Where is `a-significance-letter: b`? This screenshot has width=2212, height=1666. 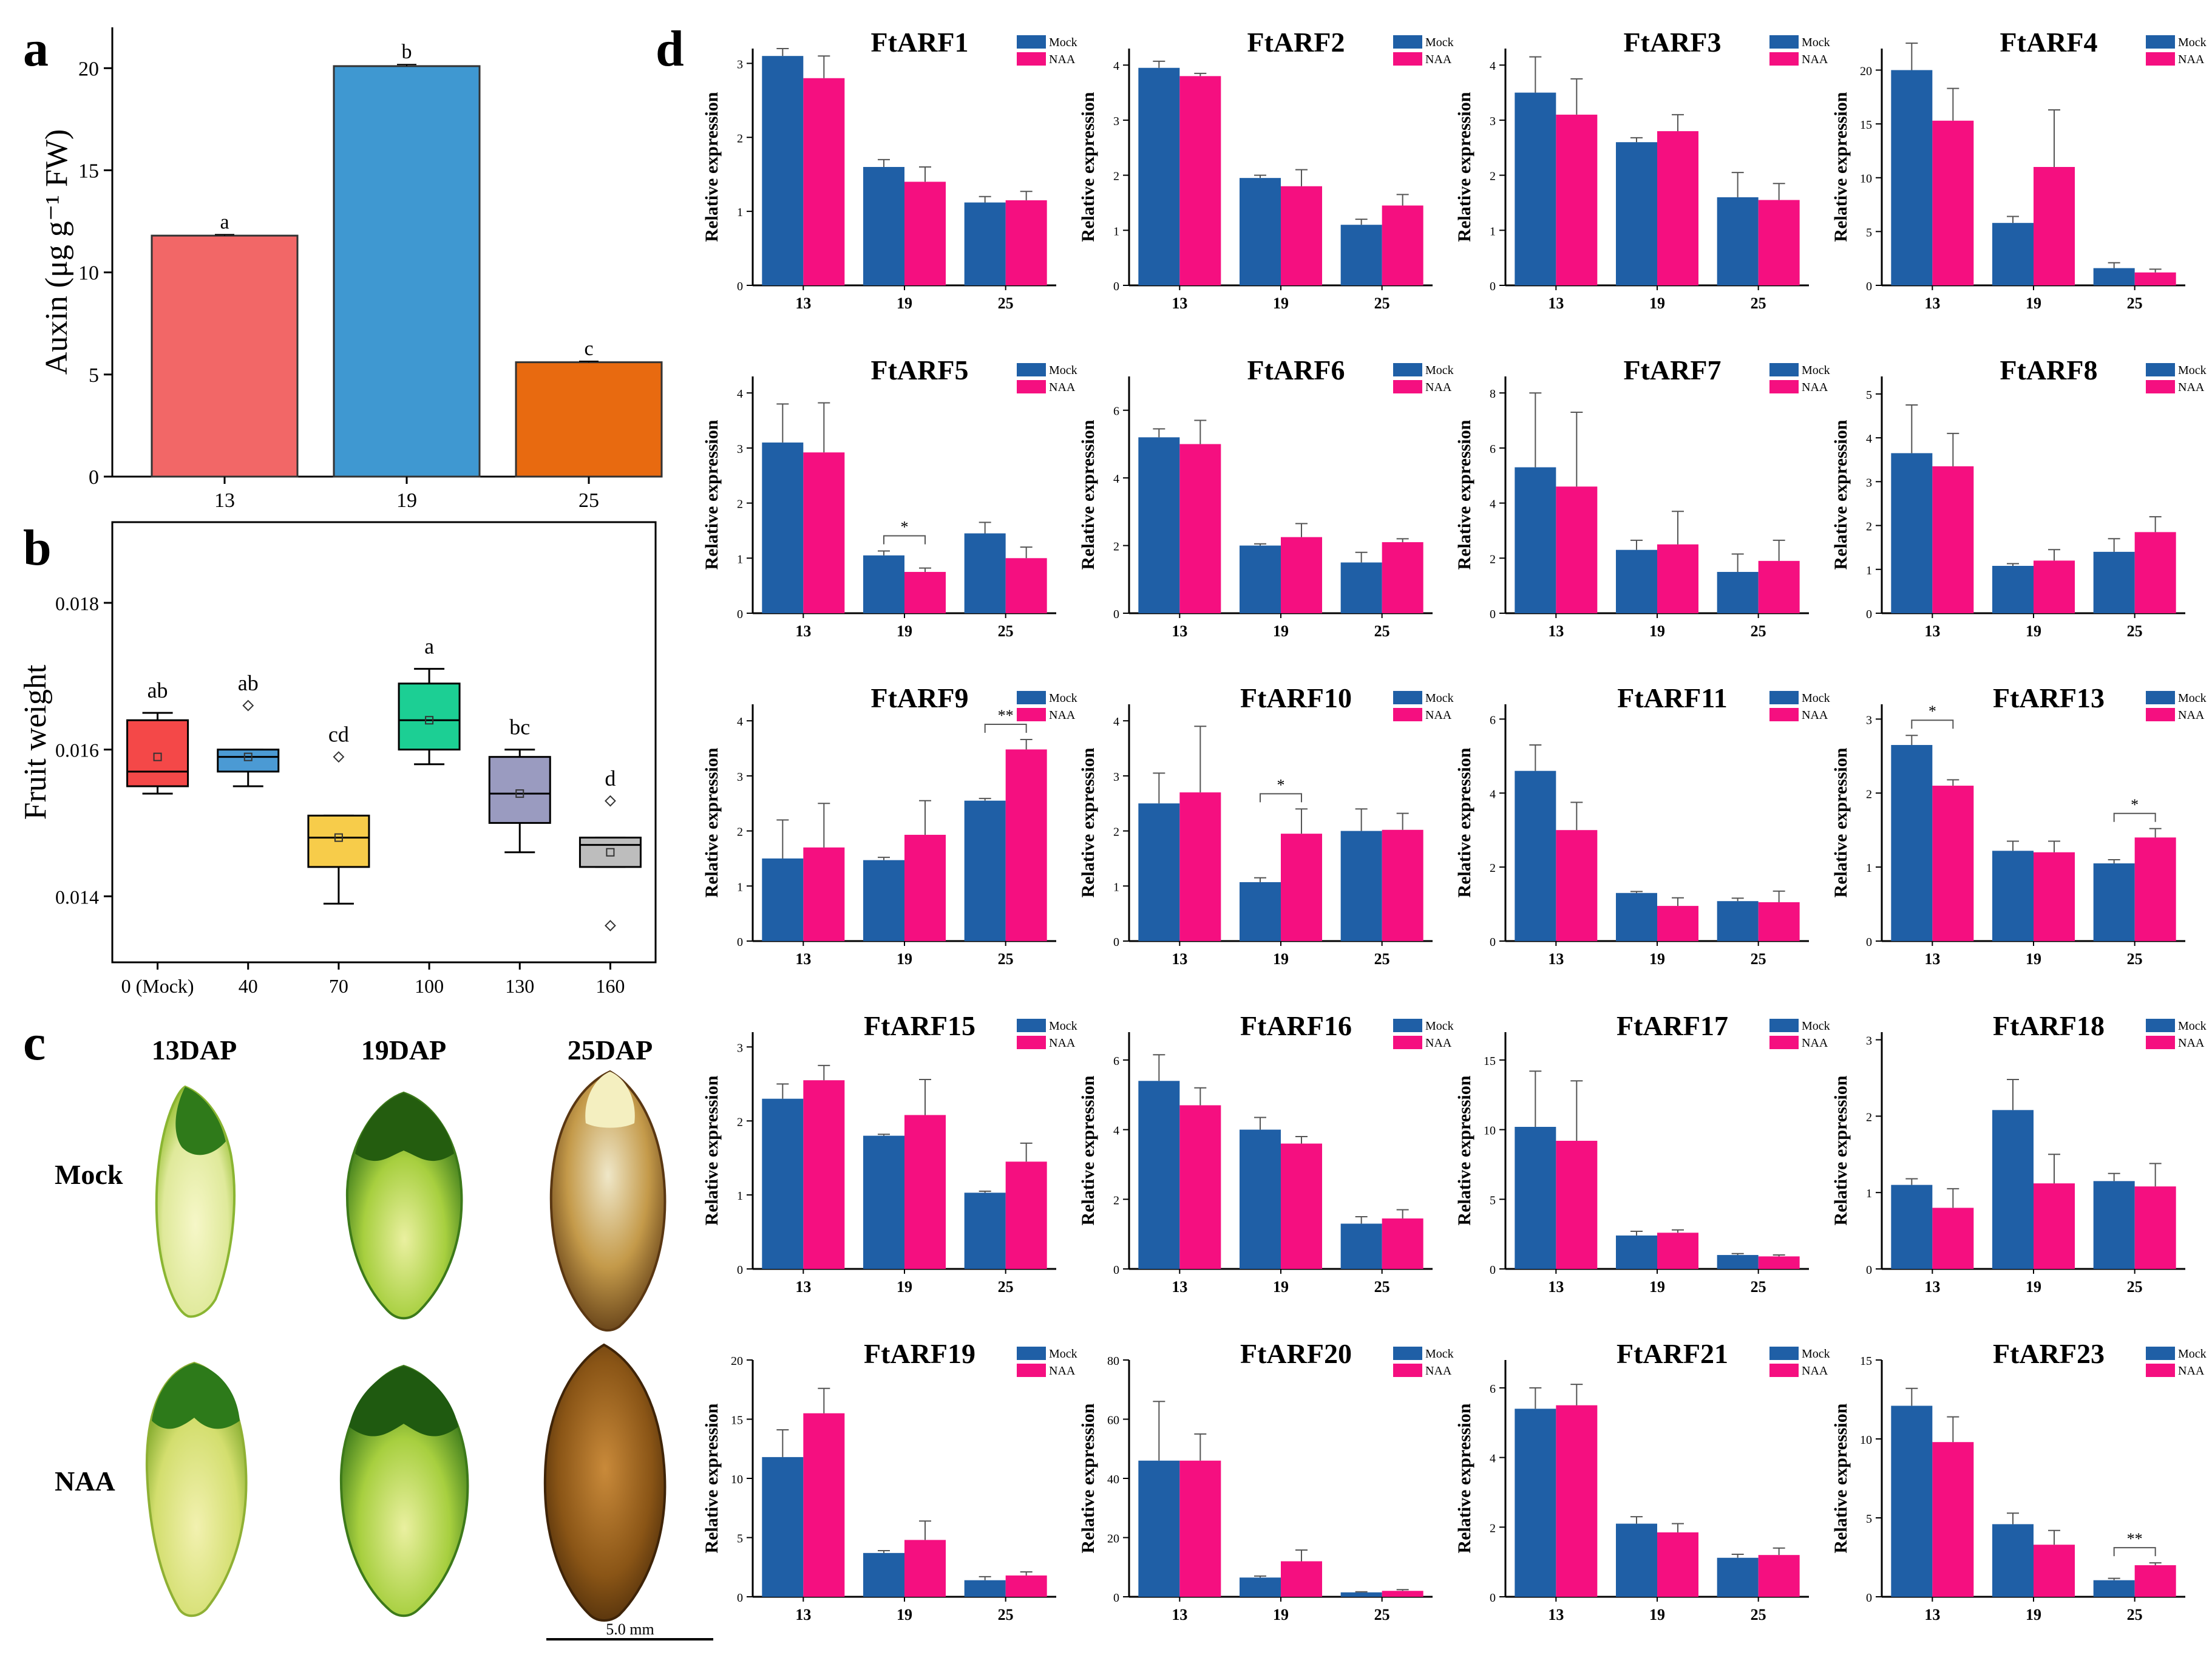
a-significance-letter: b is located at coordinates (407, 52).